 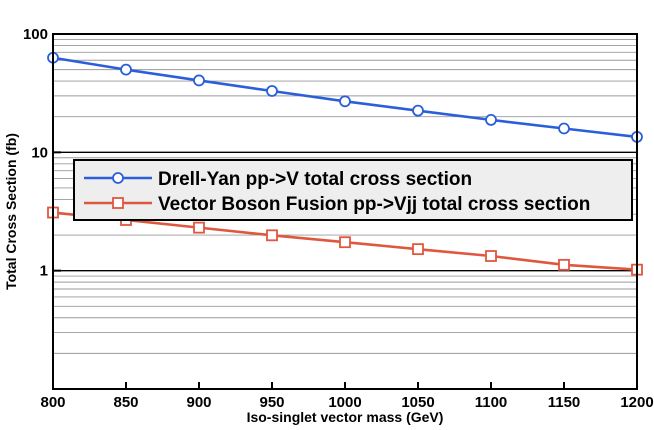 What do you see at coordinates (345, 417) in the screenshot?
I see `x-axis-label: Iso-singlet vector mass (GeV)` at bounding box center [345, 417].